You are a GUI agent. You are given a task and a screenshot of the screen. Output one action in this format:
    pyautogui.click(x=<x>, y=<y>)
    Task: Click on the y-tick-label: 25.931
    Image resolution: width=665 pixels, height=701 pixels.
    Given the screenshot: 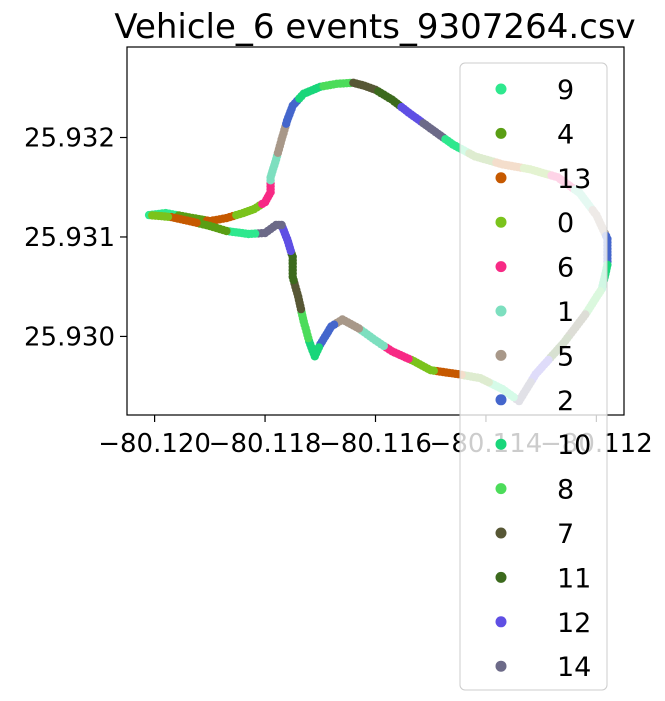 What is the action you would take?
    pyautogui.click(x=69, y=238)
    